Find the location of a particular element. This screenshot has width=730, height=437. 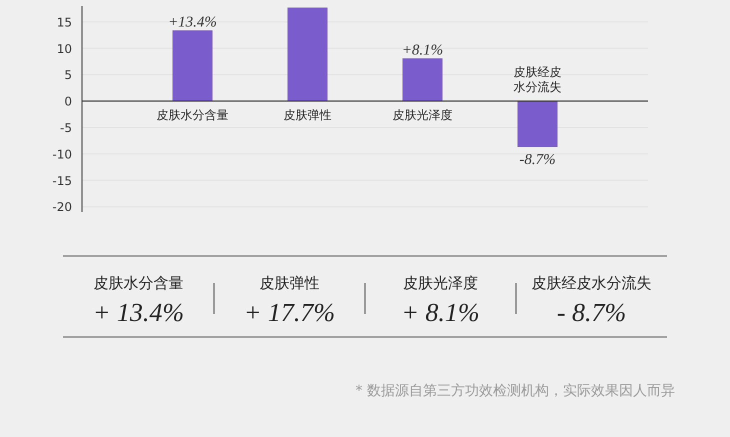

category-label: 皮肤弹性 is located at coordinates (308, 115).